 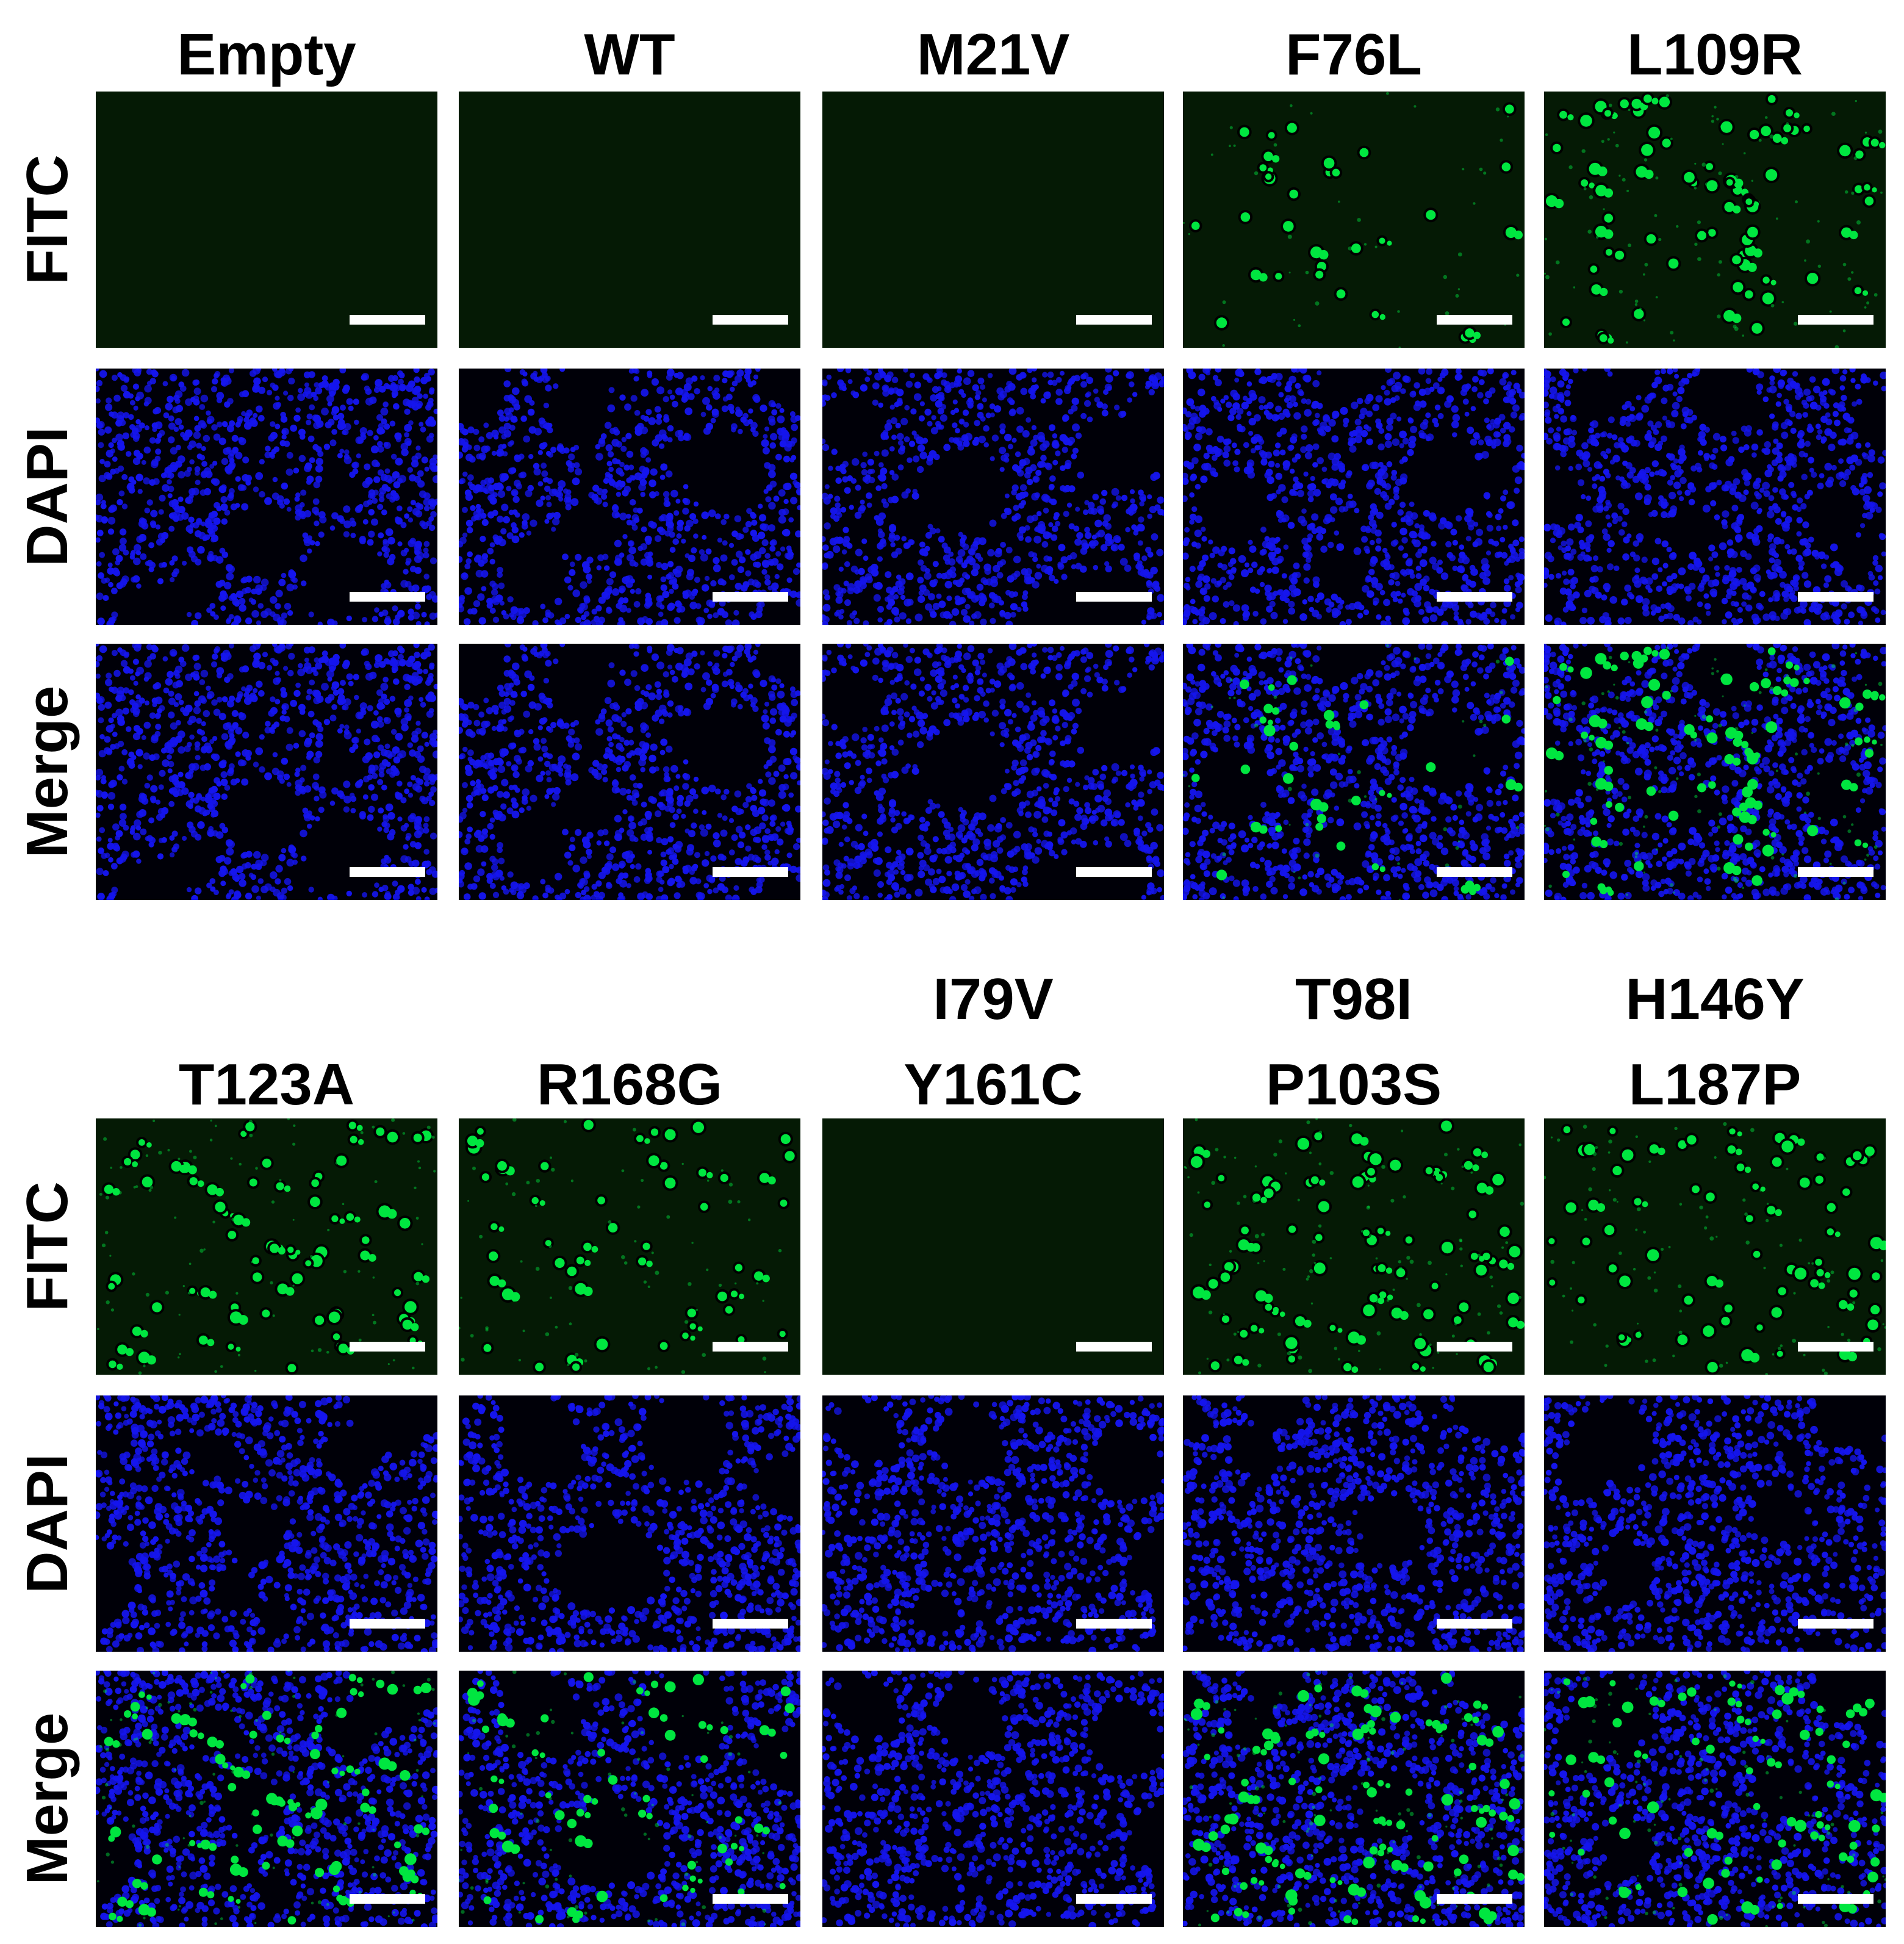 I want to click on column-label: P103S, so click(x=1354, y=1085).